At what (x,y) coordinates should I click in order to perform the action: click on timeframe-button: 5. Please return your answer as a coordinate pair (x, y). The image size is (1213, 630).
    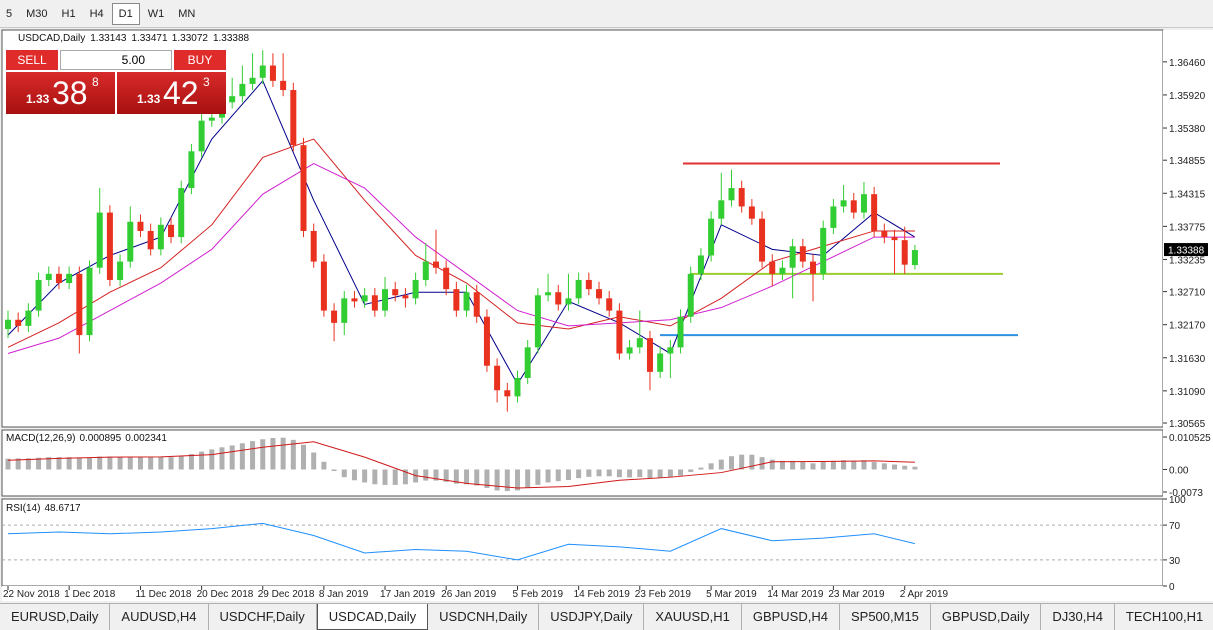
    Looking at the image, I should click on (9, 13).